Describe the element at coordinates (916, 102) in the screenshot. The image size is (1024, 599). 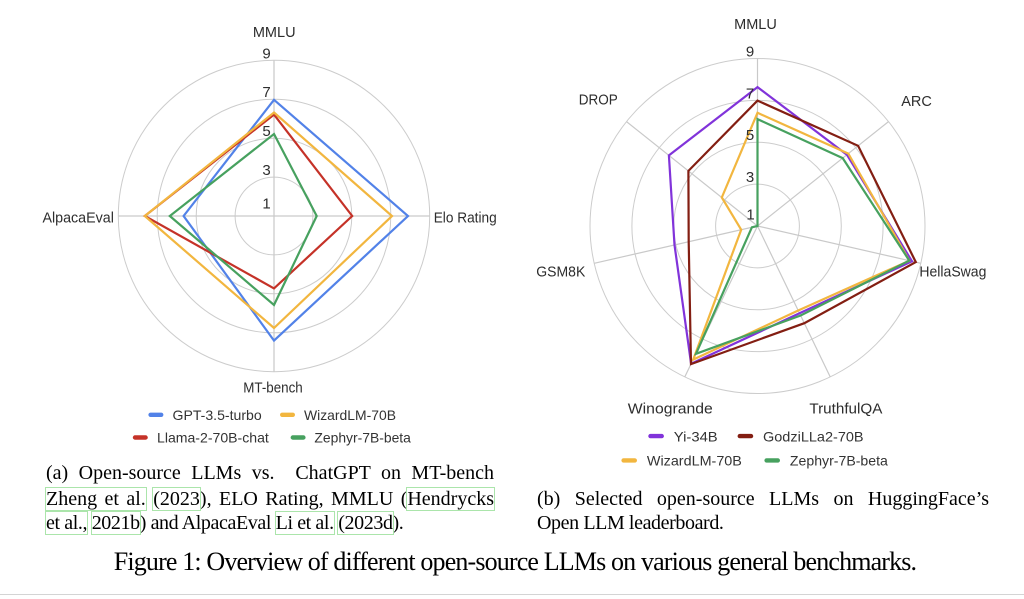
I see `svg-text: ARC` at that location.